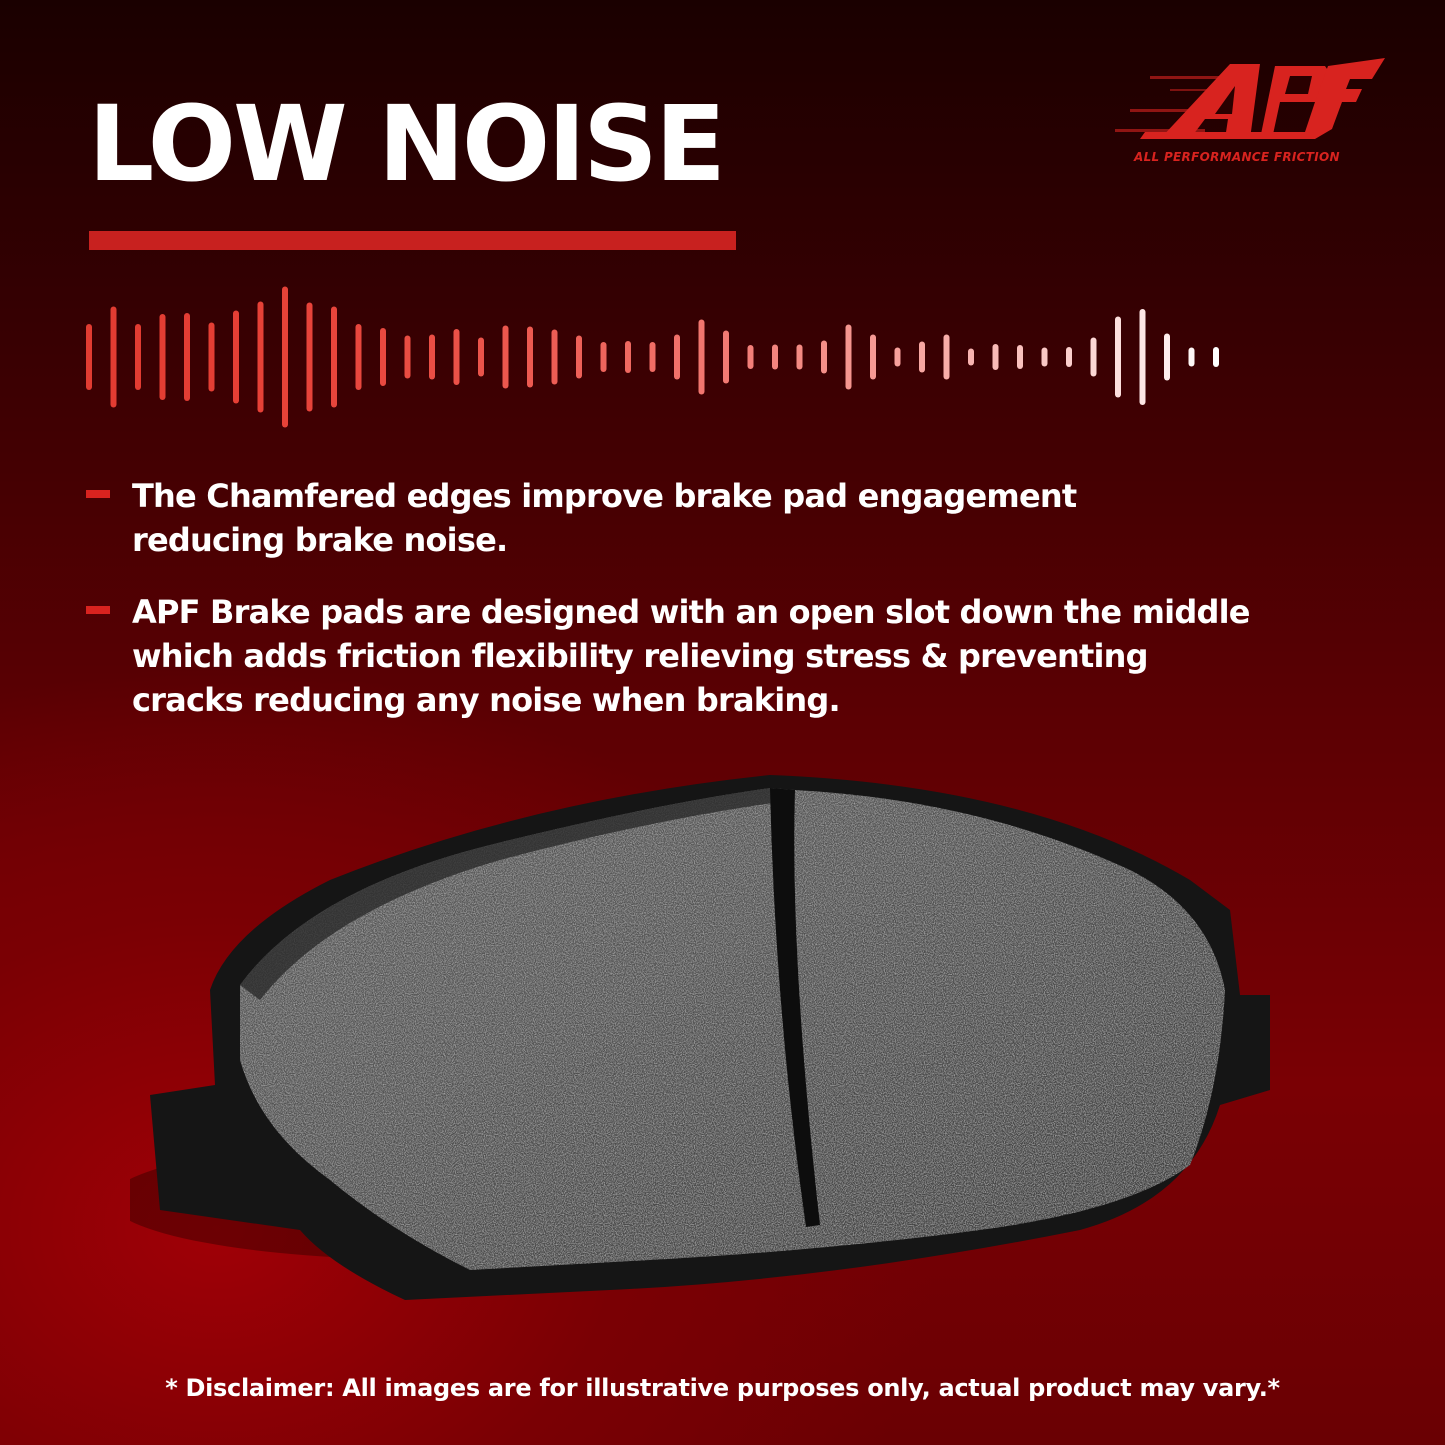  Describe the element at coordinates (412, 240) in the screenshot. I see `title-underline` at that location.